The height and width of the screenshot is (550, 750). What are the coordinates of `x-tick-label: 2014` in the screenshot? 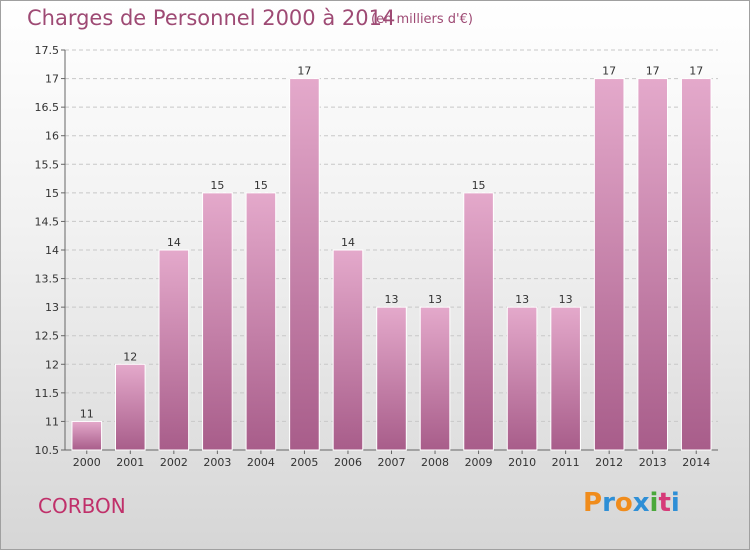 It's located at (696, 462).